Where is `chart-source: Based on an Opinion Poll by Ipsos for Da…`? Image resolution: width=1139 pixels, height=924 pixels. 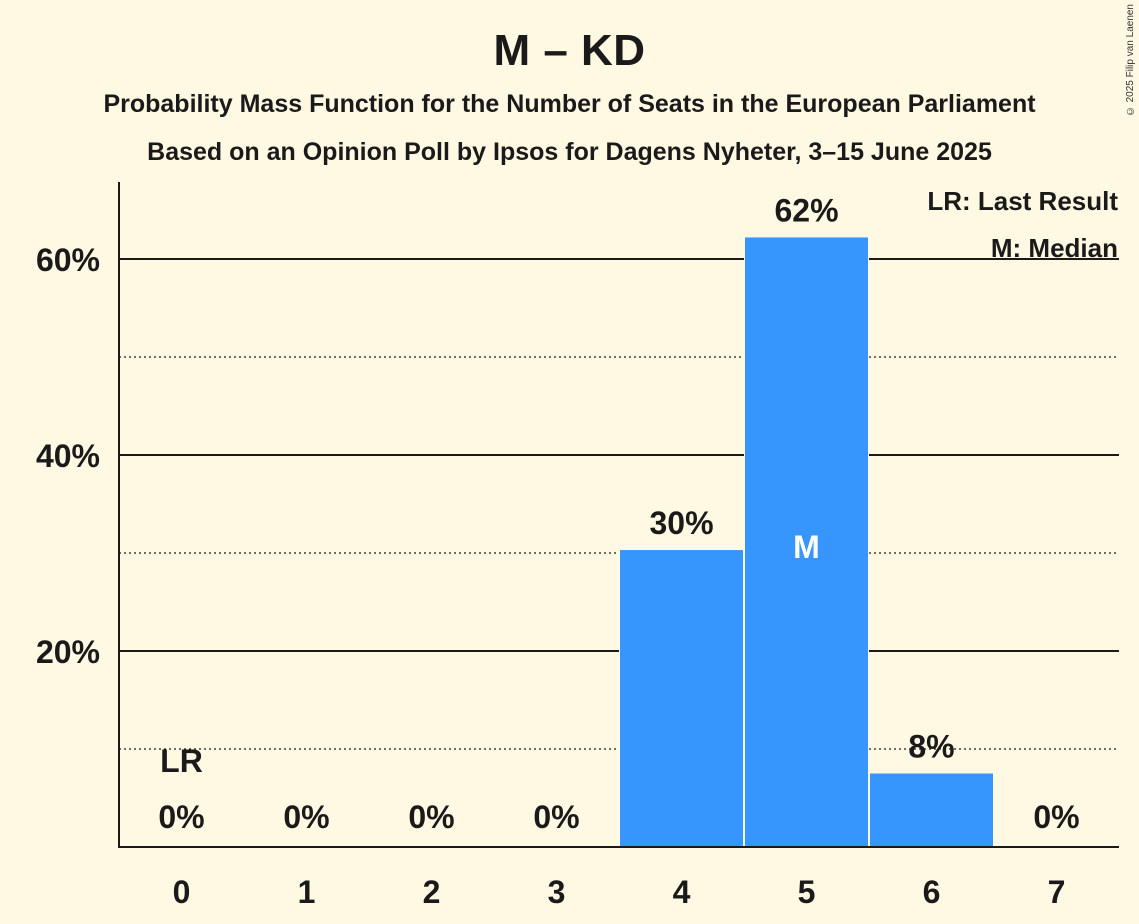
chart-source: Based on an Opinion Poll by Ipsos for Da… is located at coordinates (569, 152).